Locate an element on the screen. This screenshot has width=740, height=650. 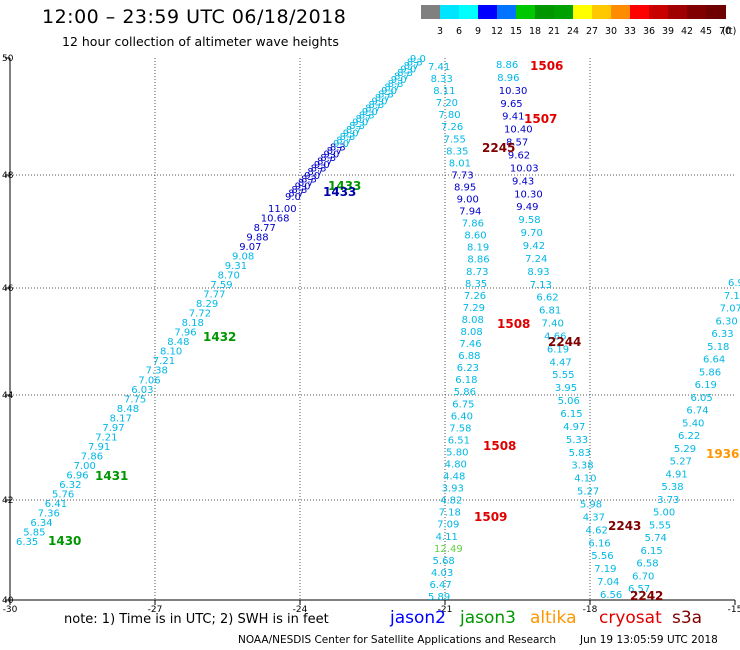
wave-height-label: 6.40 is located at coordinates (462, 416).